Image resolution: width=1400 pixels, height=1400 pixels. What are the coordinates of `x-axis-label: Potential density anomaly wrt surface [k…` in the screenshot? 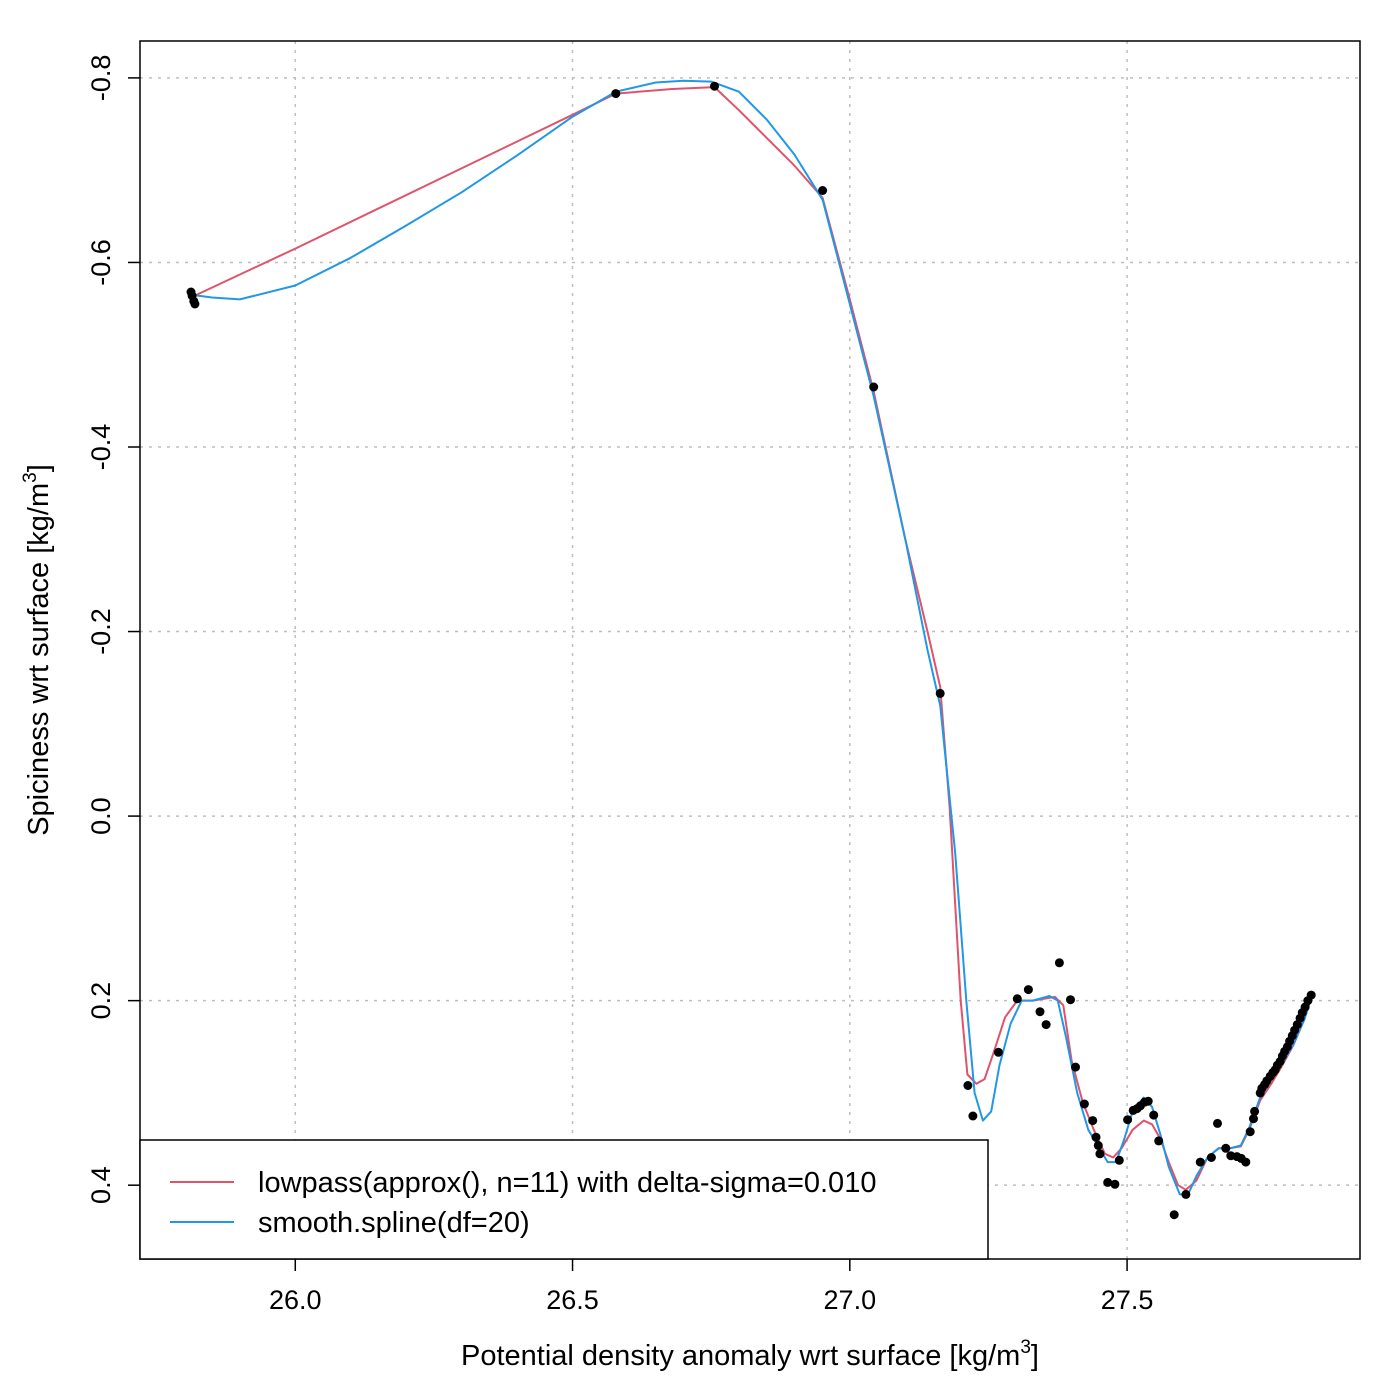 It's located at (750, 1354).